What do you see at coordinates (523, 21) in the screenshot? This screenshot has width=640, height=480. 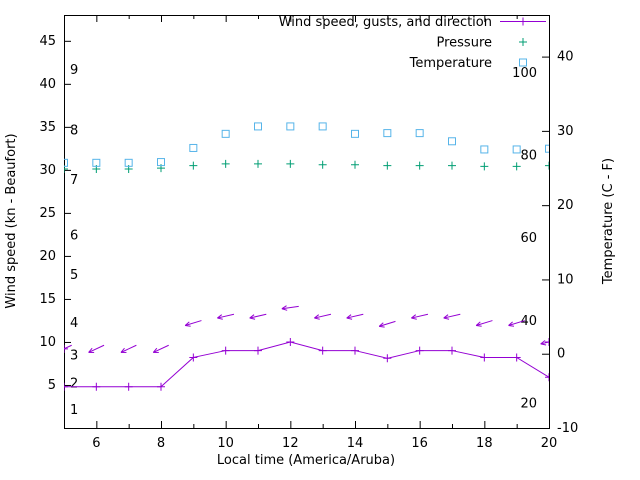 I see `legend-cross-sample` at bounding box center [523, 21].